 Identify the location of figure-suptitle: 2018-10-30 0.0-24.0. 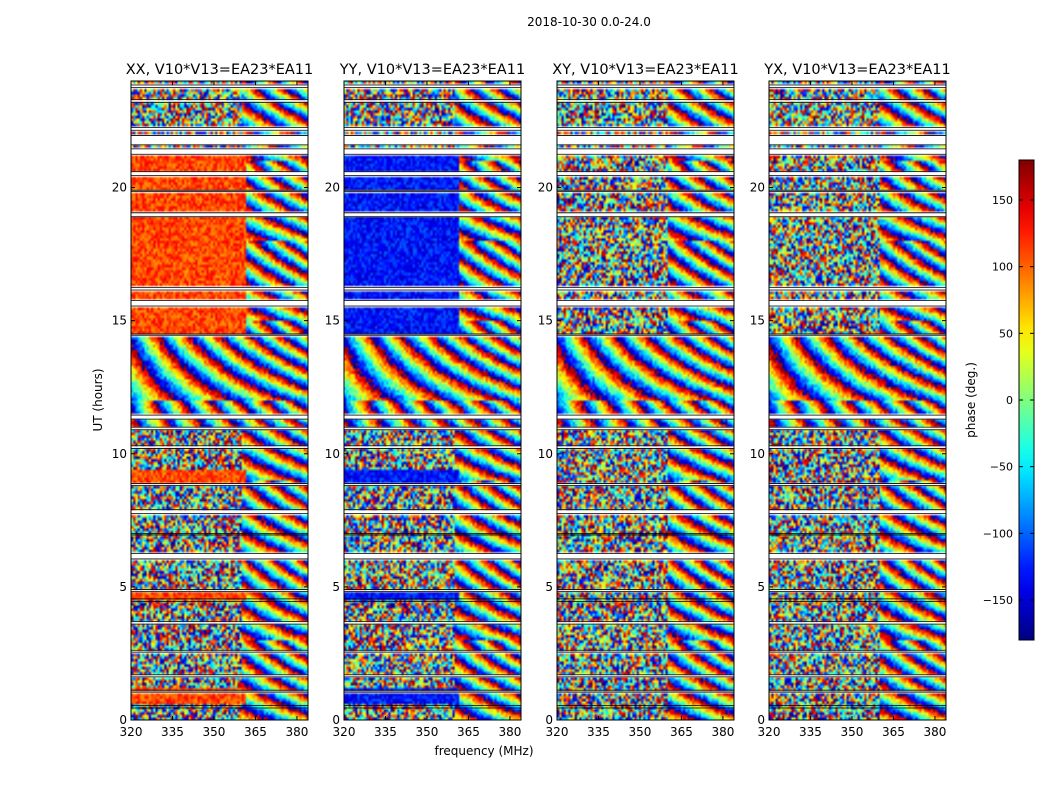
(589, 22).